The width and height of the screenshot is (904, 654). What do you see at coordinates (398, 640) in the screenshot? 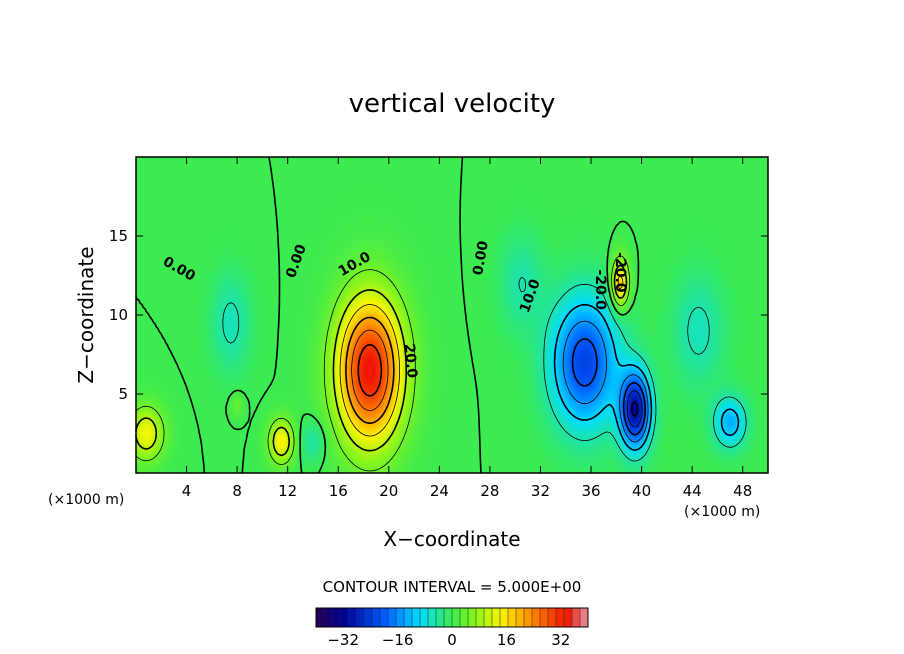
I see `colorbar-tick-label: −16` at bounding box center [398, 640].